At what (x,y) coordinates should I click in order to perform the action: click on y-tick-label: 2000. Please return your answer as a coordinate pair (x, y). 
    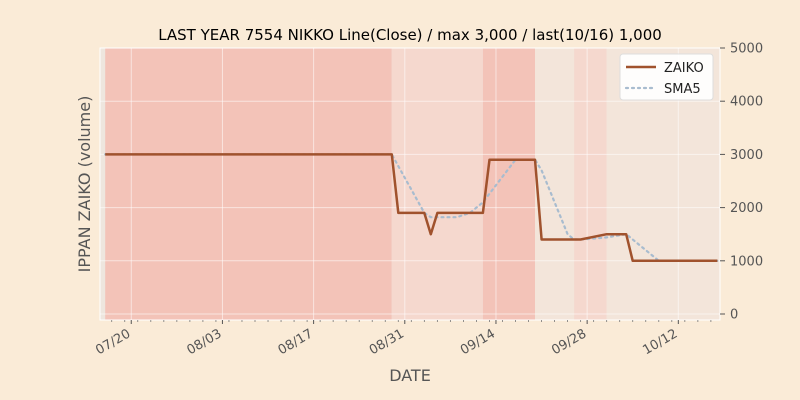
    Looking at the image, I should click on (746, 208).